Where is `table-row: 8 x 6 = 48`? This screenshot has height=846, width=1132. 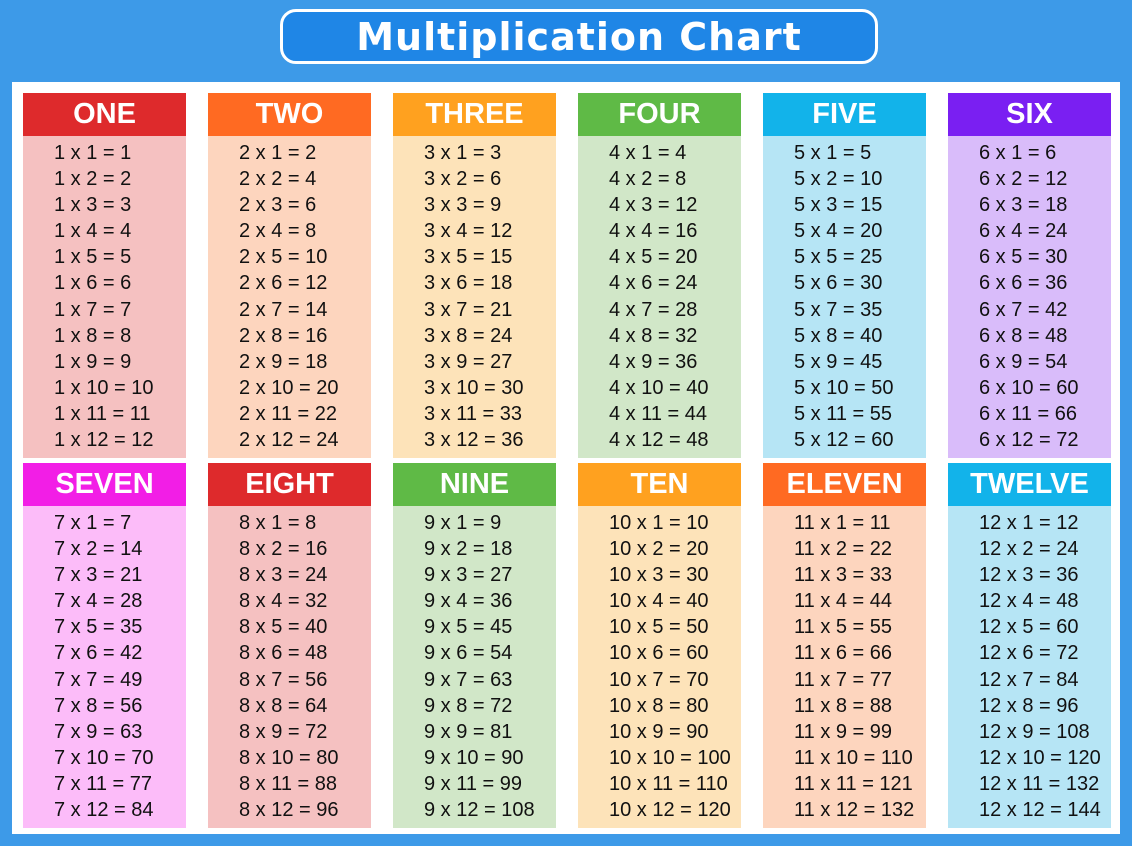 table-row: 8 x 6 = 48 is located at coordinates (283, 653).